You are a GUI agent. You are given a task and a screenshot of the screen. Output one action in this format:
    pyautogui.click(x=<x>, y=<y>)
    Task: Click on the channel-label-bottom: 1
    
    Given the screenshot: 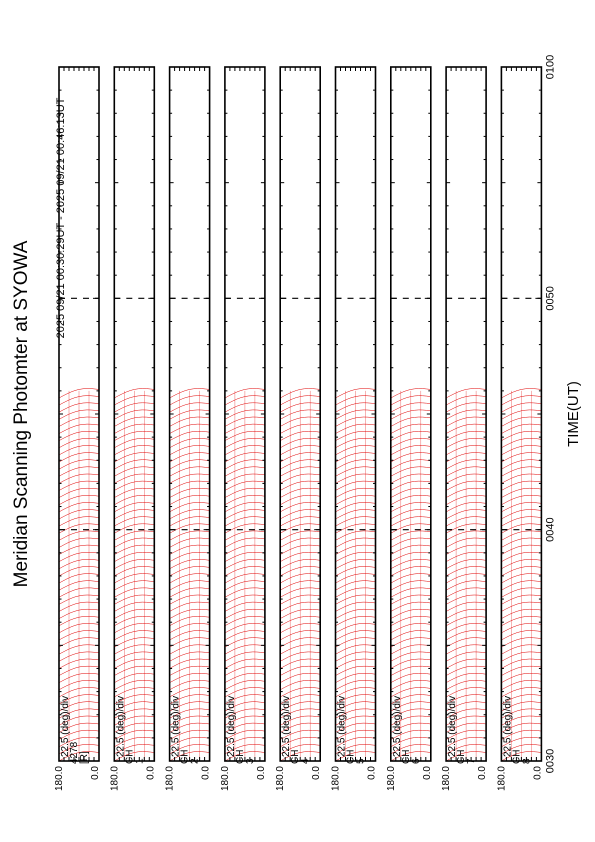 What is the action you would take?
    pyautogui.click(x=139, y=761)
    